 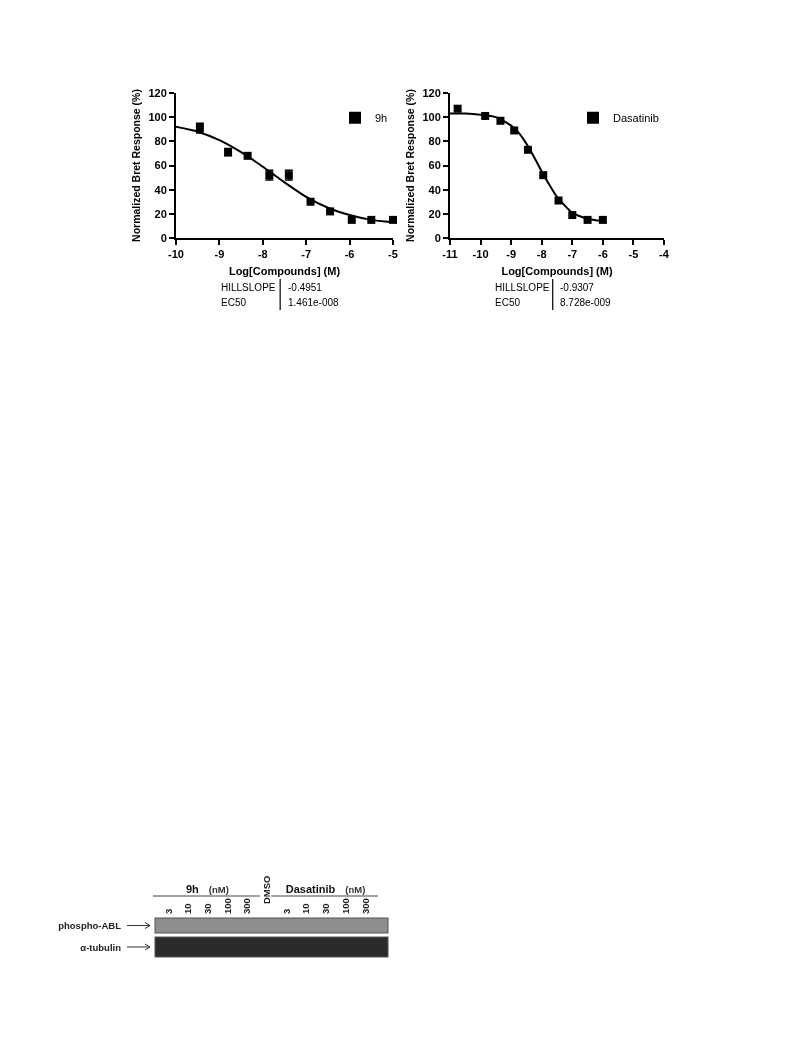 What do you see at coordinates (192, 889) in the screenshot?
I see `text: 9h` at bounding box center [192, 889].